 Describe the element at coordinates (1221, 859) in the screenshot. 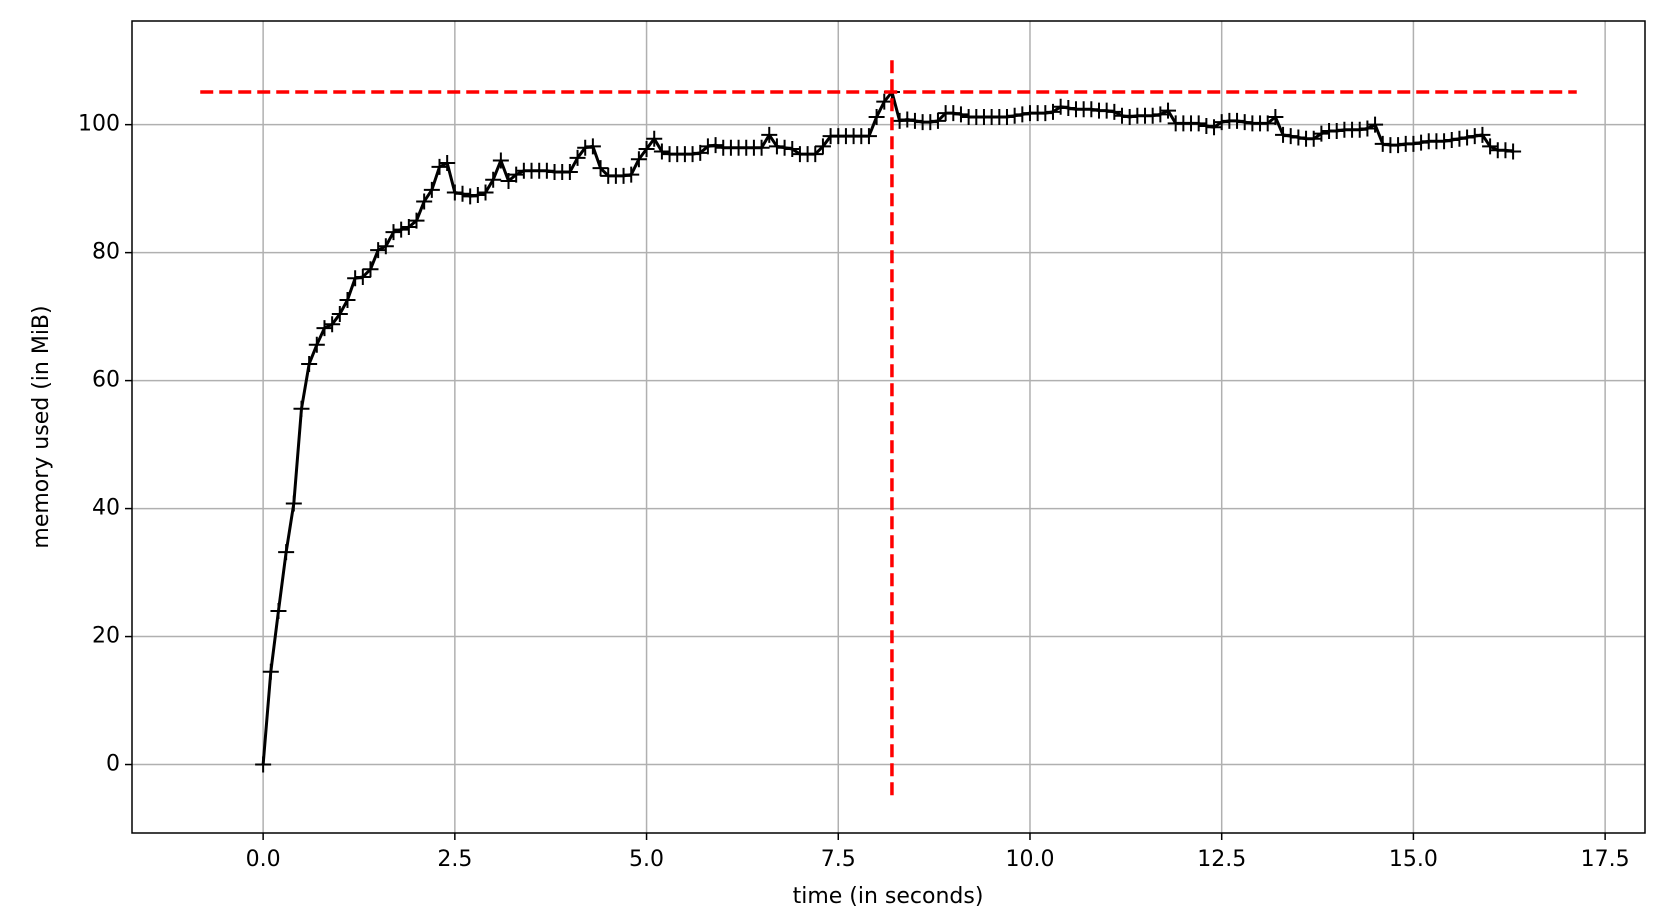

I see `x-tick-label: 12.5` at that location.